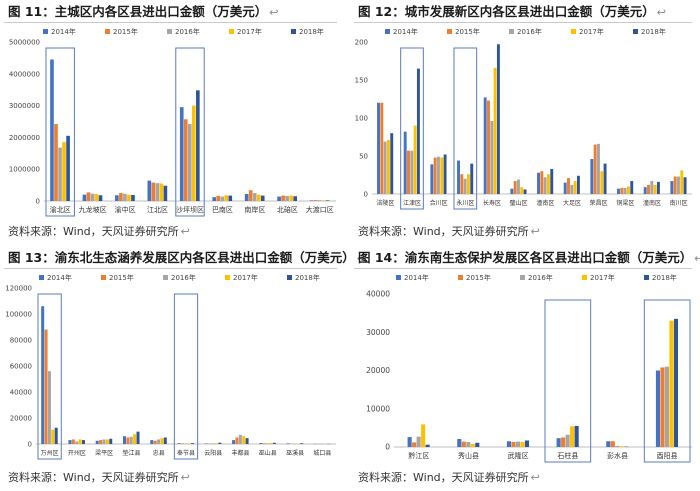  I want to click on y-tick-label: 4000000, so click(24, 74).